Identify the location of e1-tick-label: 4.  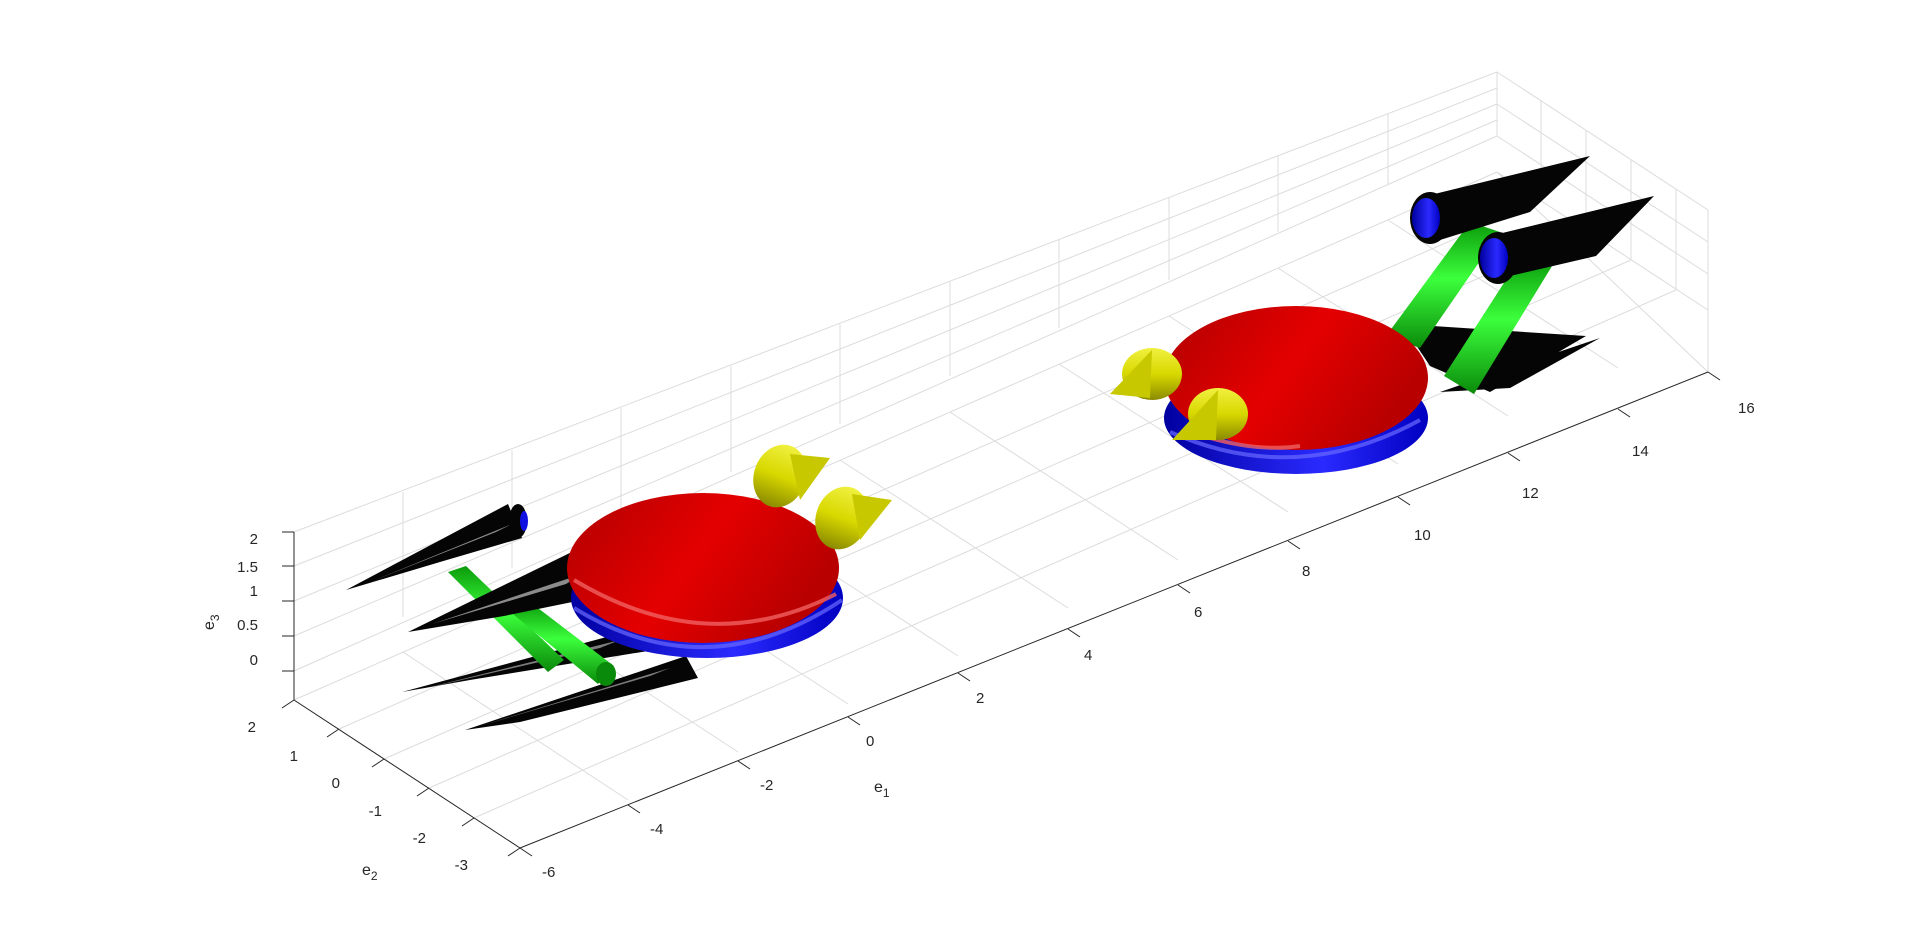
(1088, 655).